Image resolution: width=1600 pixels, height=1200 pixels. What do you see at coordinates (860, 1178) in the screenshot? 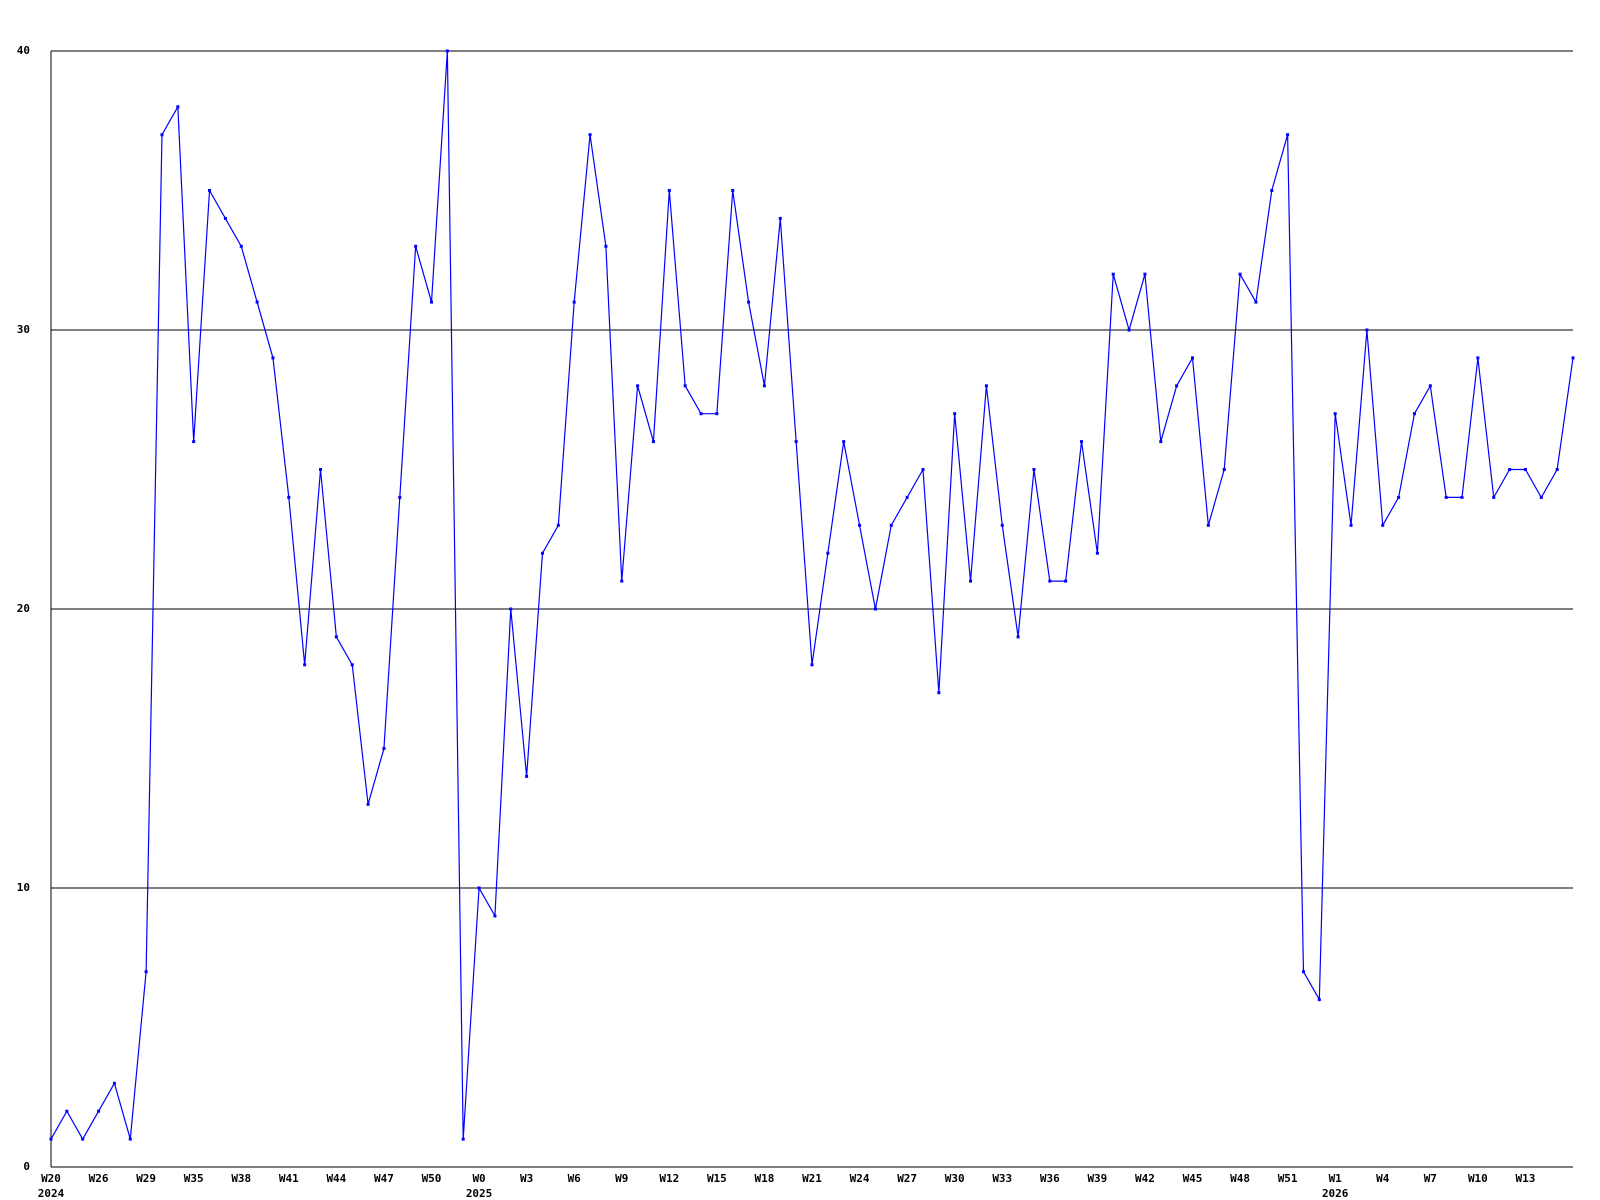
I see `x-tick-label: W24` at bounding box center [860, 1178].